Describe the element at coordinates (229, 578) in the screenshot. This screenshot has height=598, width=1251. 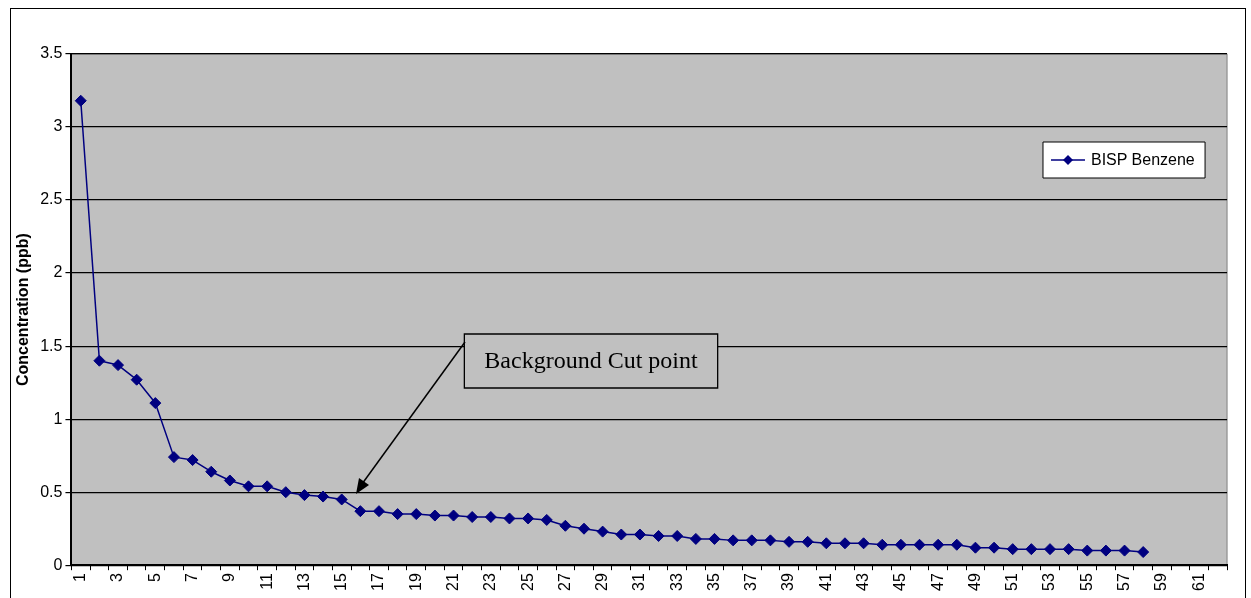
I see `x-tick-label: 9` at that location.